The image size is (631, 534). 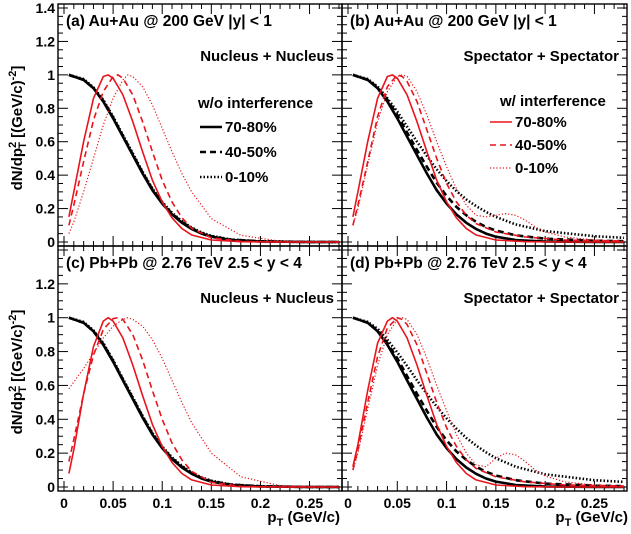 What do you see at coordinates (541, 122) in the screenshot?
I see `legend-label-70-80-red: 70-80%` at bounding box center [541, 122].